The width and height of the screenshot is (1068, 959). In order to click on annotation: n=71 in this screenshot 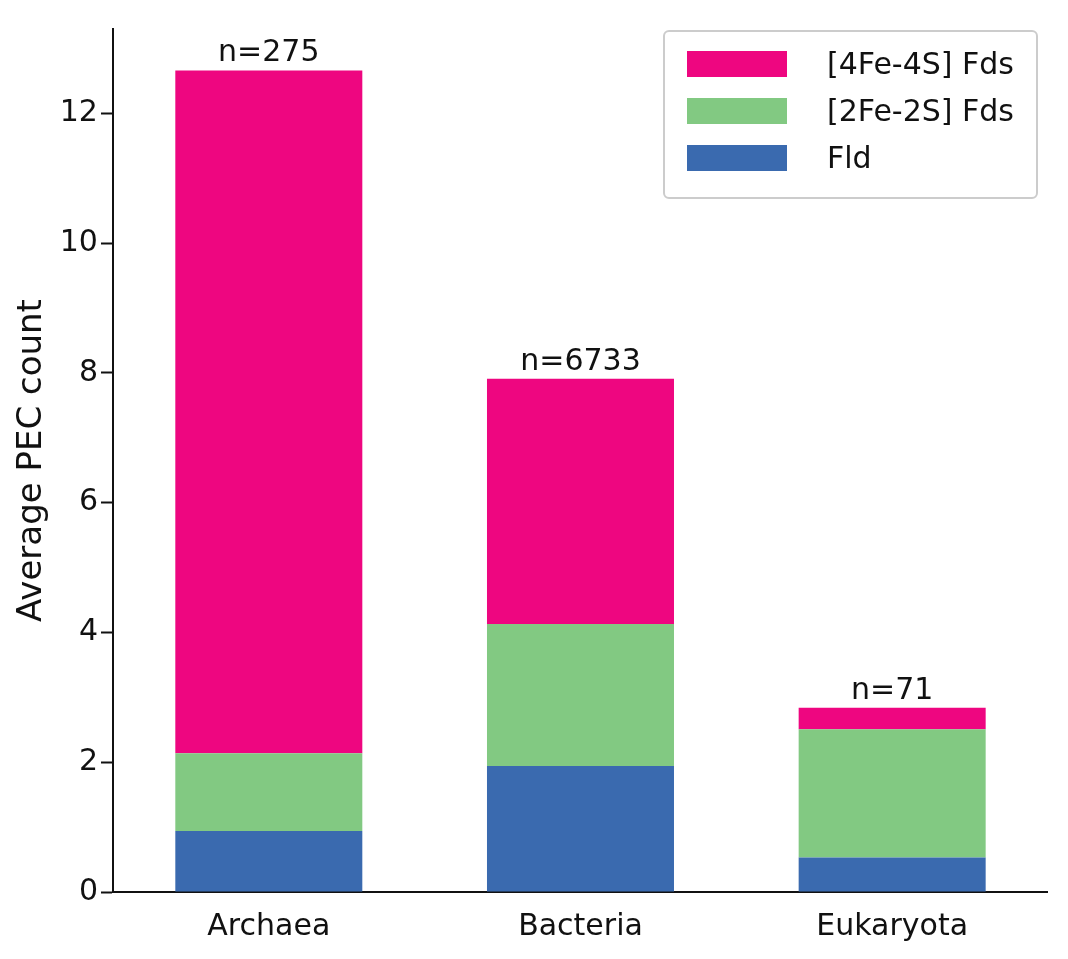, I will do `click(892, 688)`.